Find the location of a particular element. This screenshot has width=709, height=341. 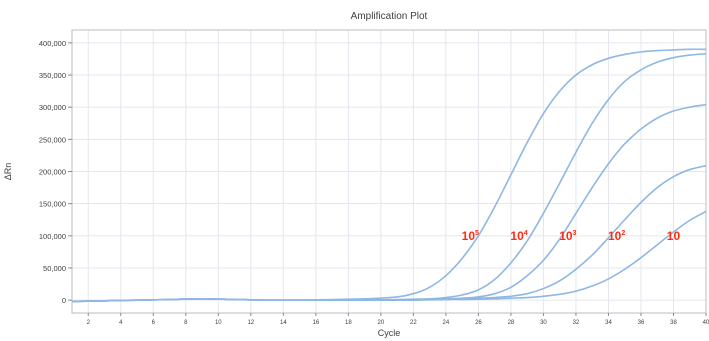

x-tick-label: 22 is located at coordinates (413, 323).